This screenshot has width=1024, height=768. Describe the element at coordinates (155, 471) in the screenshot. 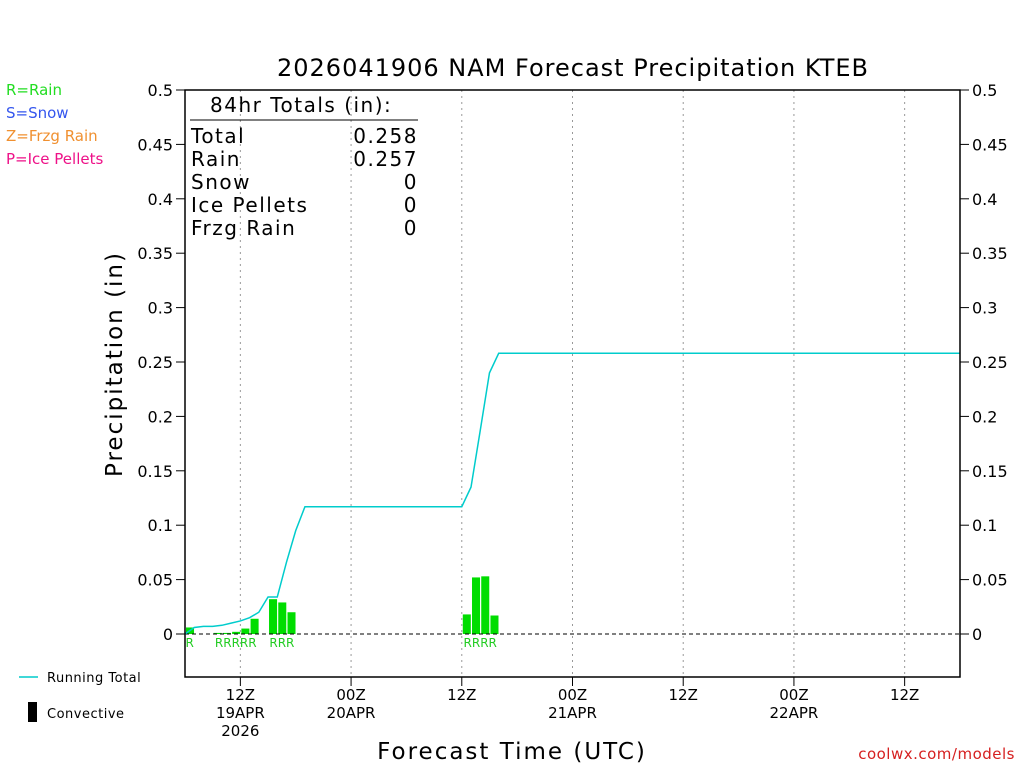

I see `y-tick-label-left: 0.15` at that location.